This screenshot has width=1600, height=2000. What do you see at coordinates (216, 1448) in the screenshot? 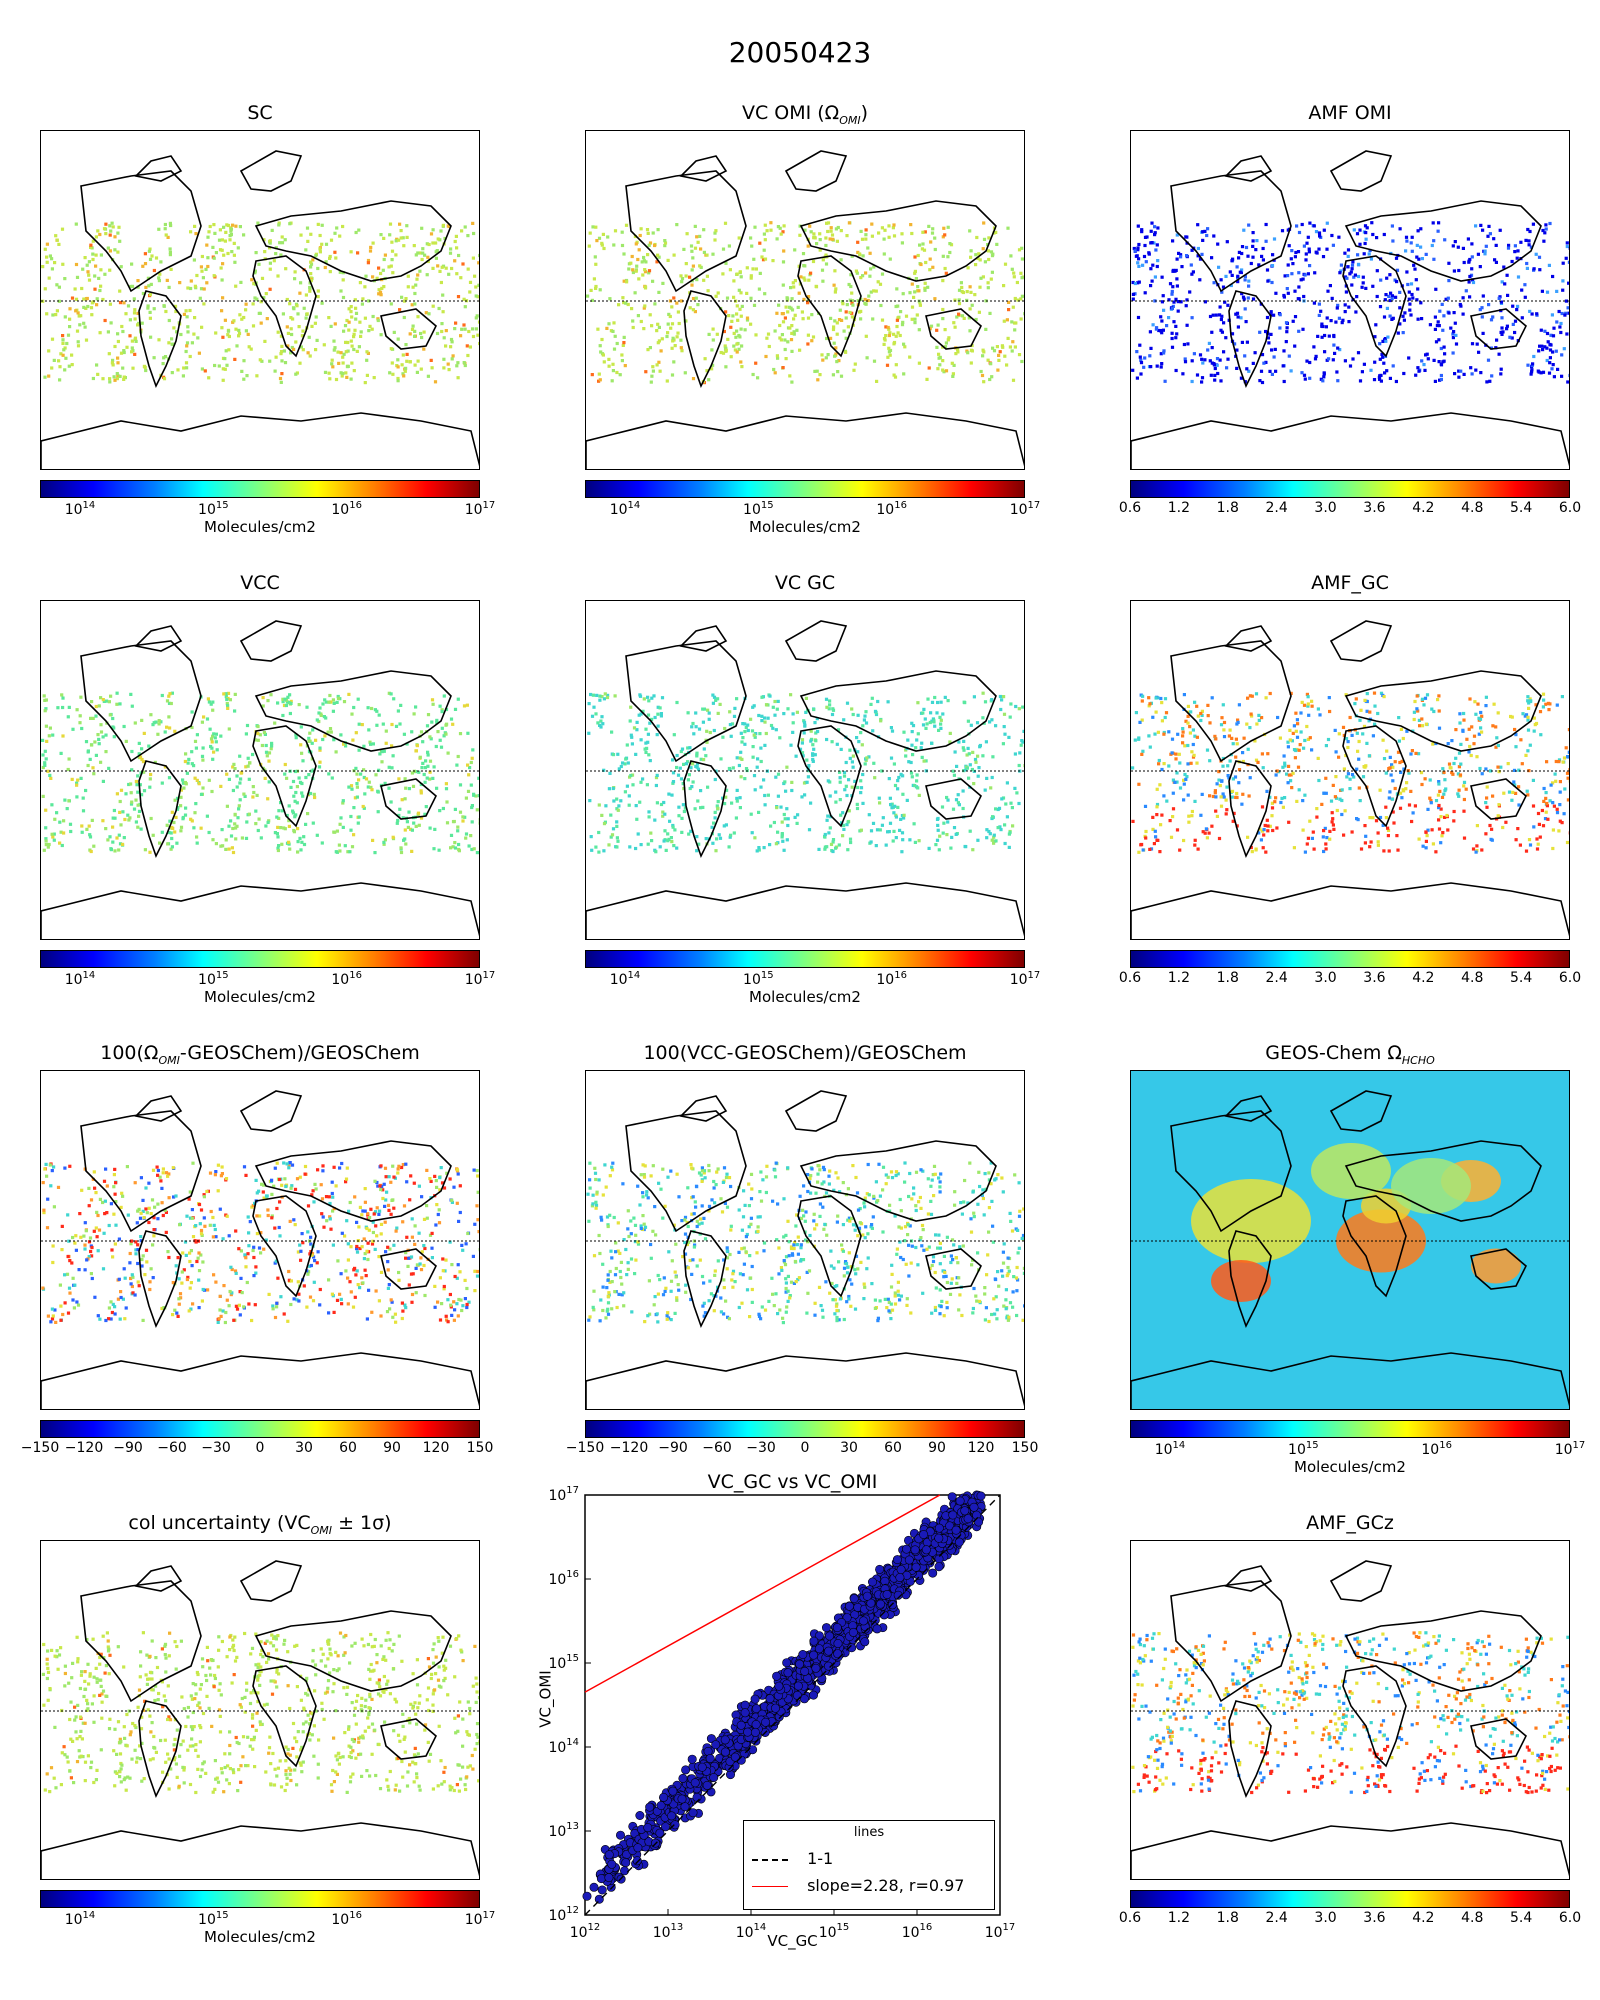
I see `colorbar-tick-label: −30` at bounding box center [216, 1448].